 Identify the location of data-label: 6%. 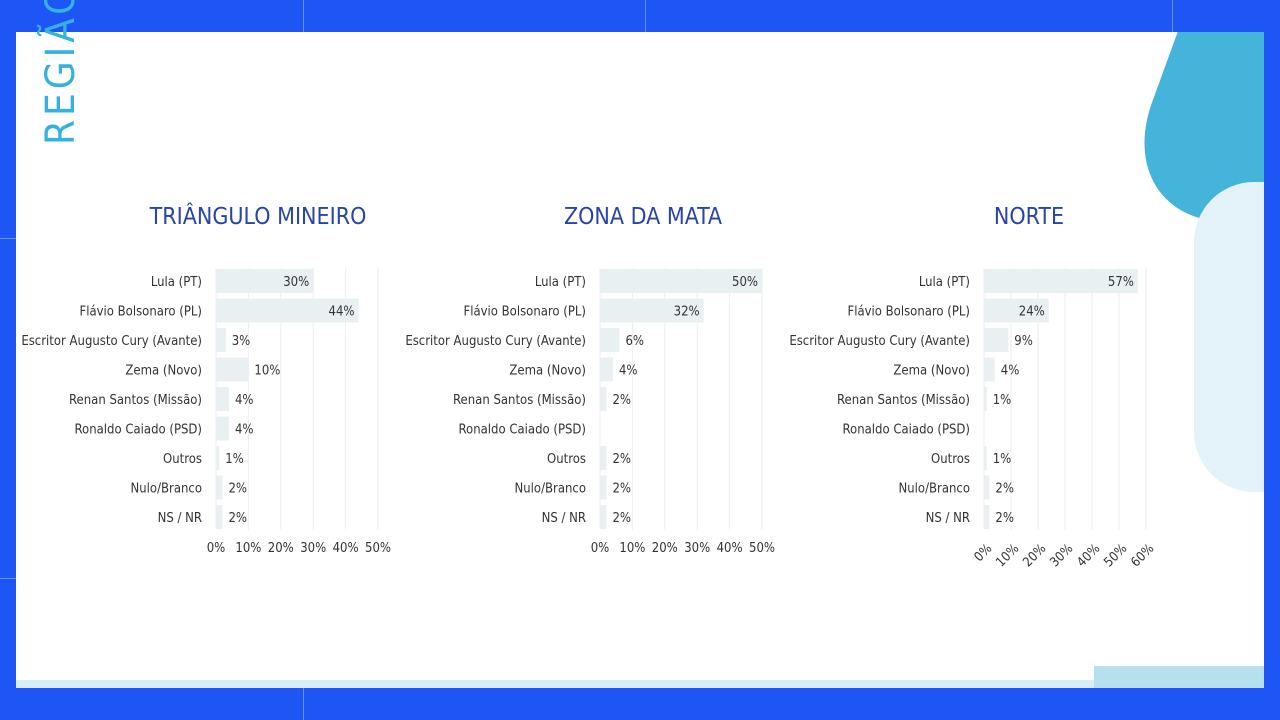
(634, 341).